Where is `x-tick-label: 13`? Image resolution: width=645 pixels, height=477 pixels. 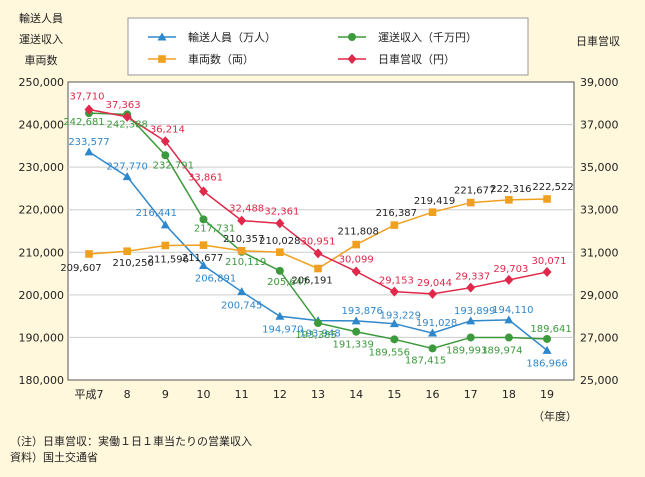
x-tick-label: 13 is located at coordinates (318, 394).